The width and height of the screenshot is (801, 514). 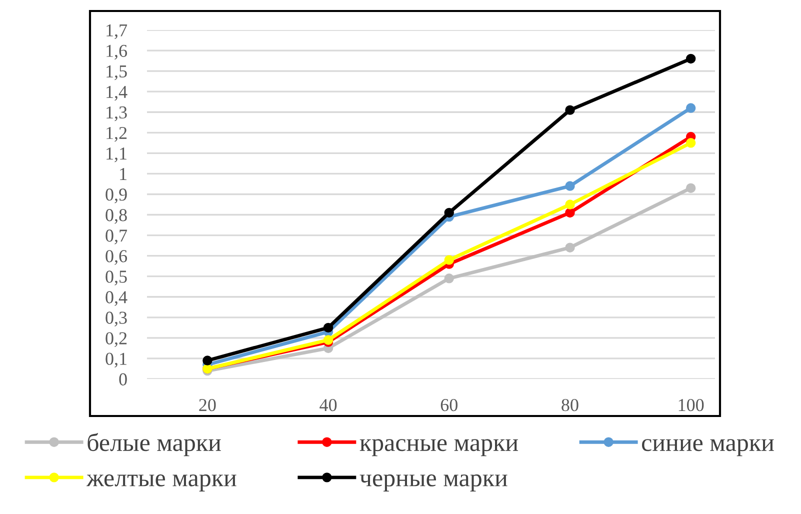 I want to click on x-tick-label: 60, so click(x=449, y=405).